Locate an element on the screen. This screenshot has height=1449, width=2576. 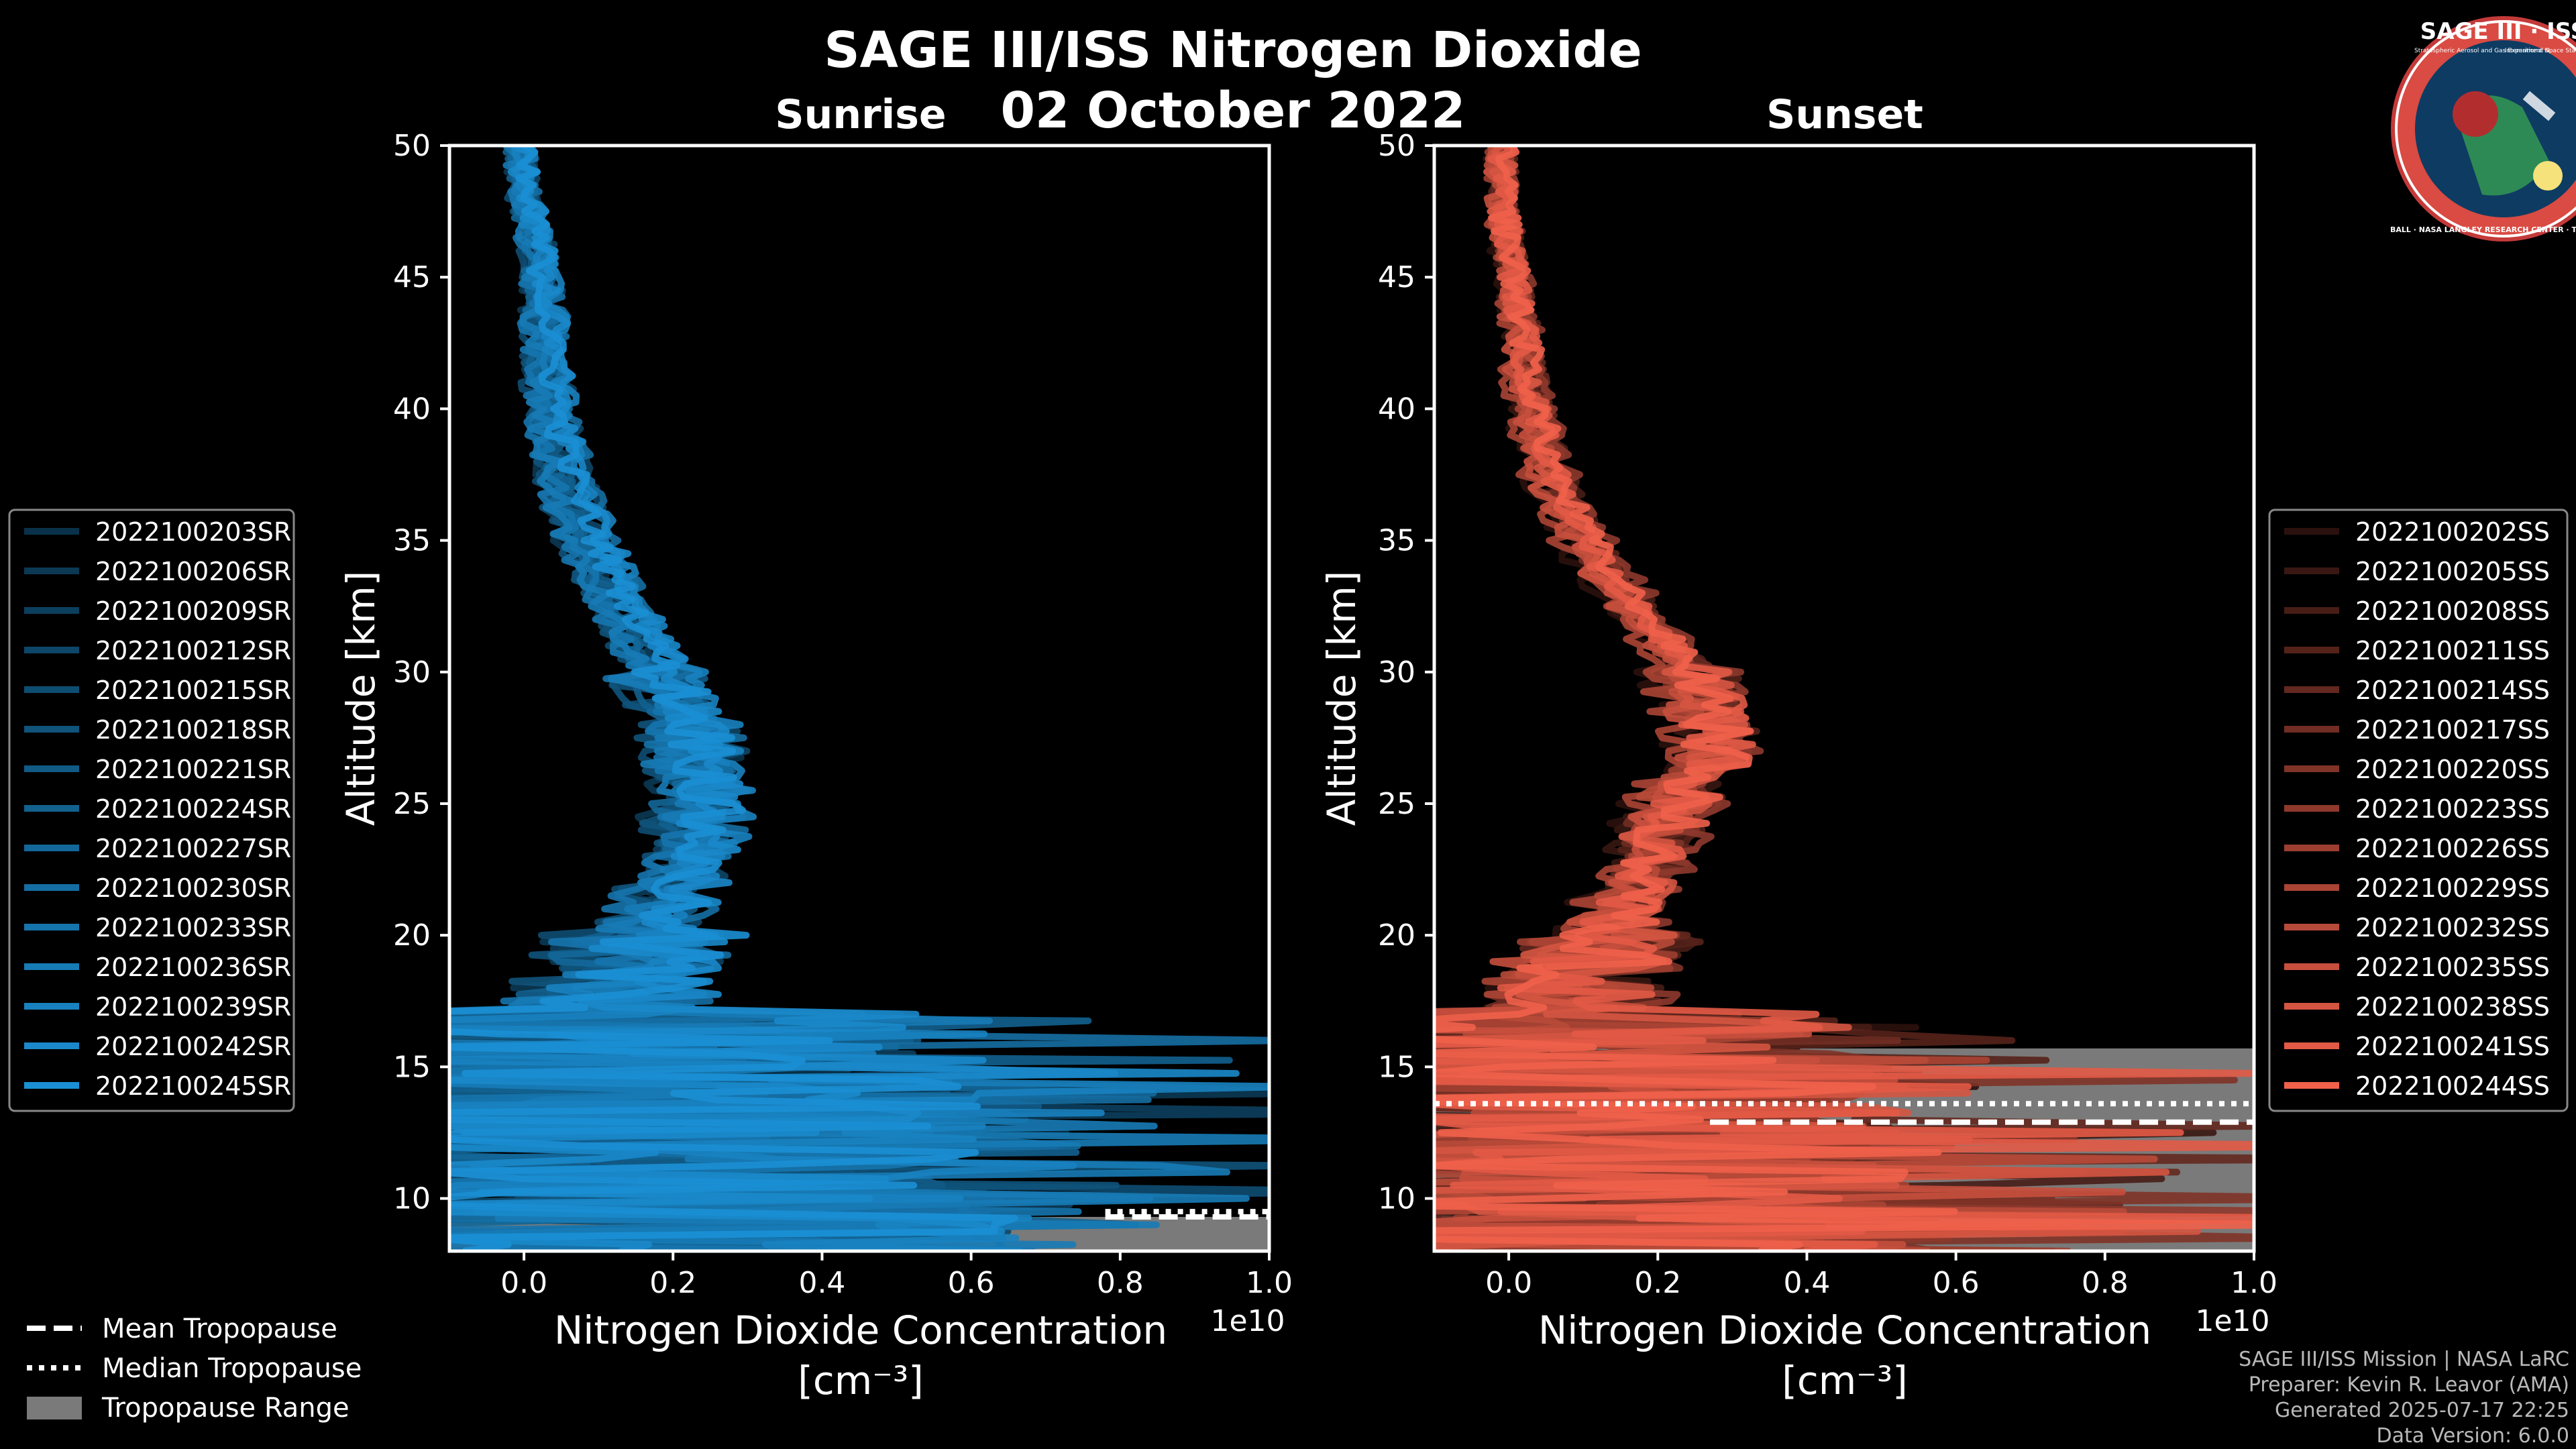
sunrise-legend-label: 2022100233SR is located at coordinates (193, 928).